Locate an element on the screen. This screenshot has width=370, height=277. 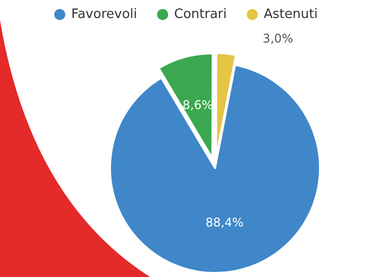
legend-label: Contrari is located at coordinates (200, 14).